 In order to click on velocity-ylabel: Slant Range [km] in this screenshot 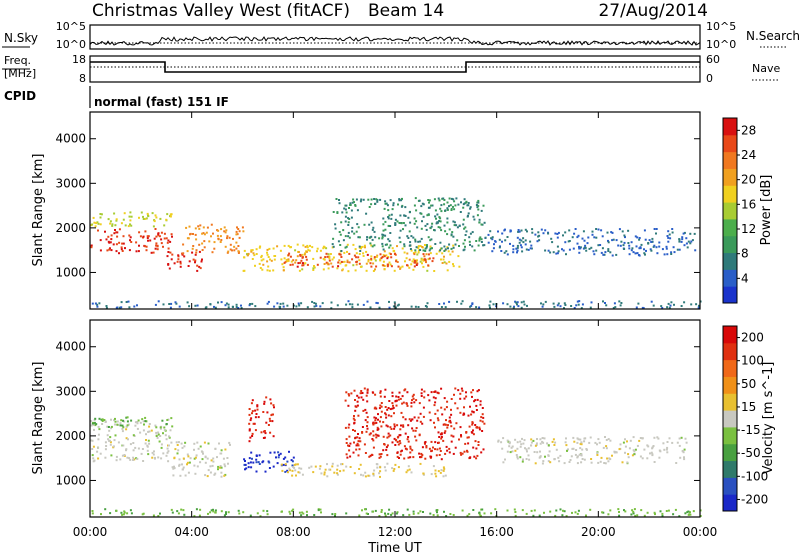, I will do `click(38, 418)`.